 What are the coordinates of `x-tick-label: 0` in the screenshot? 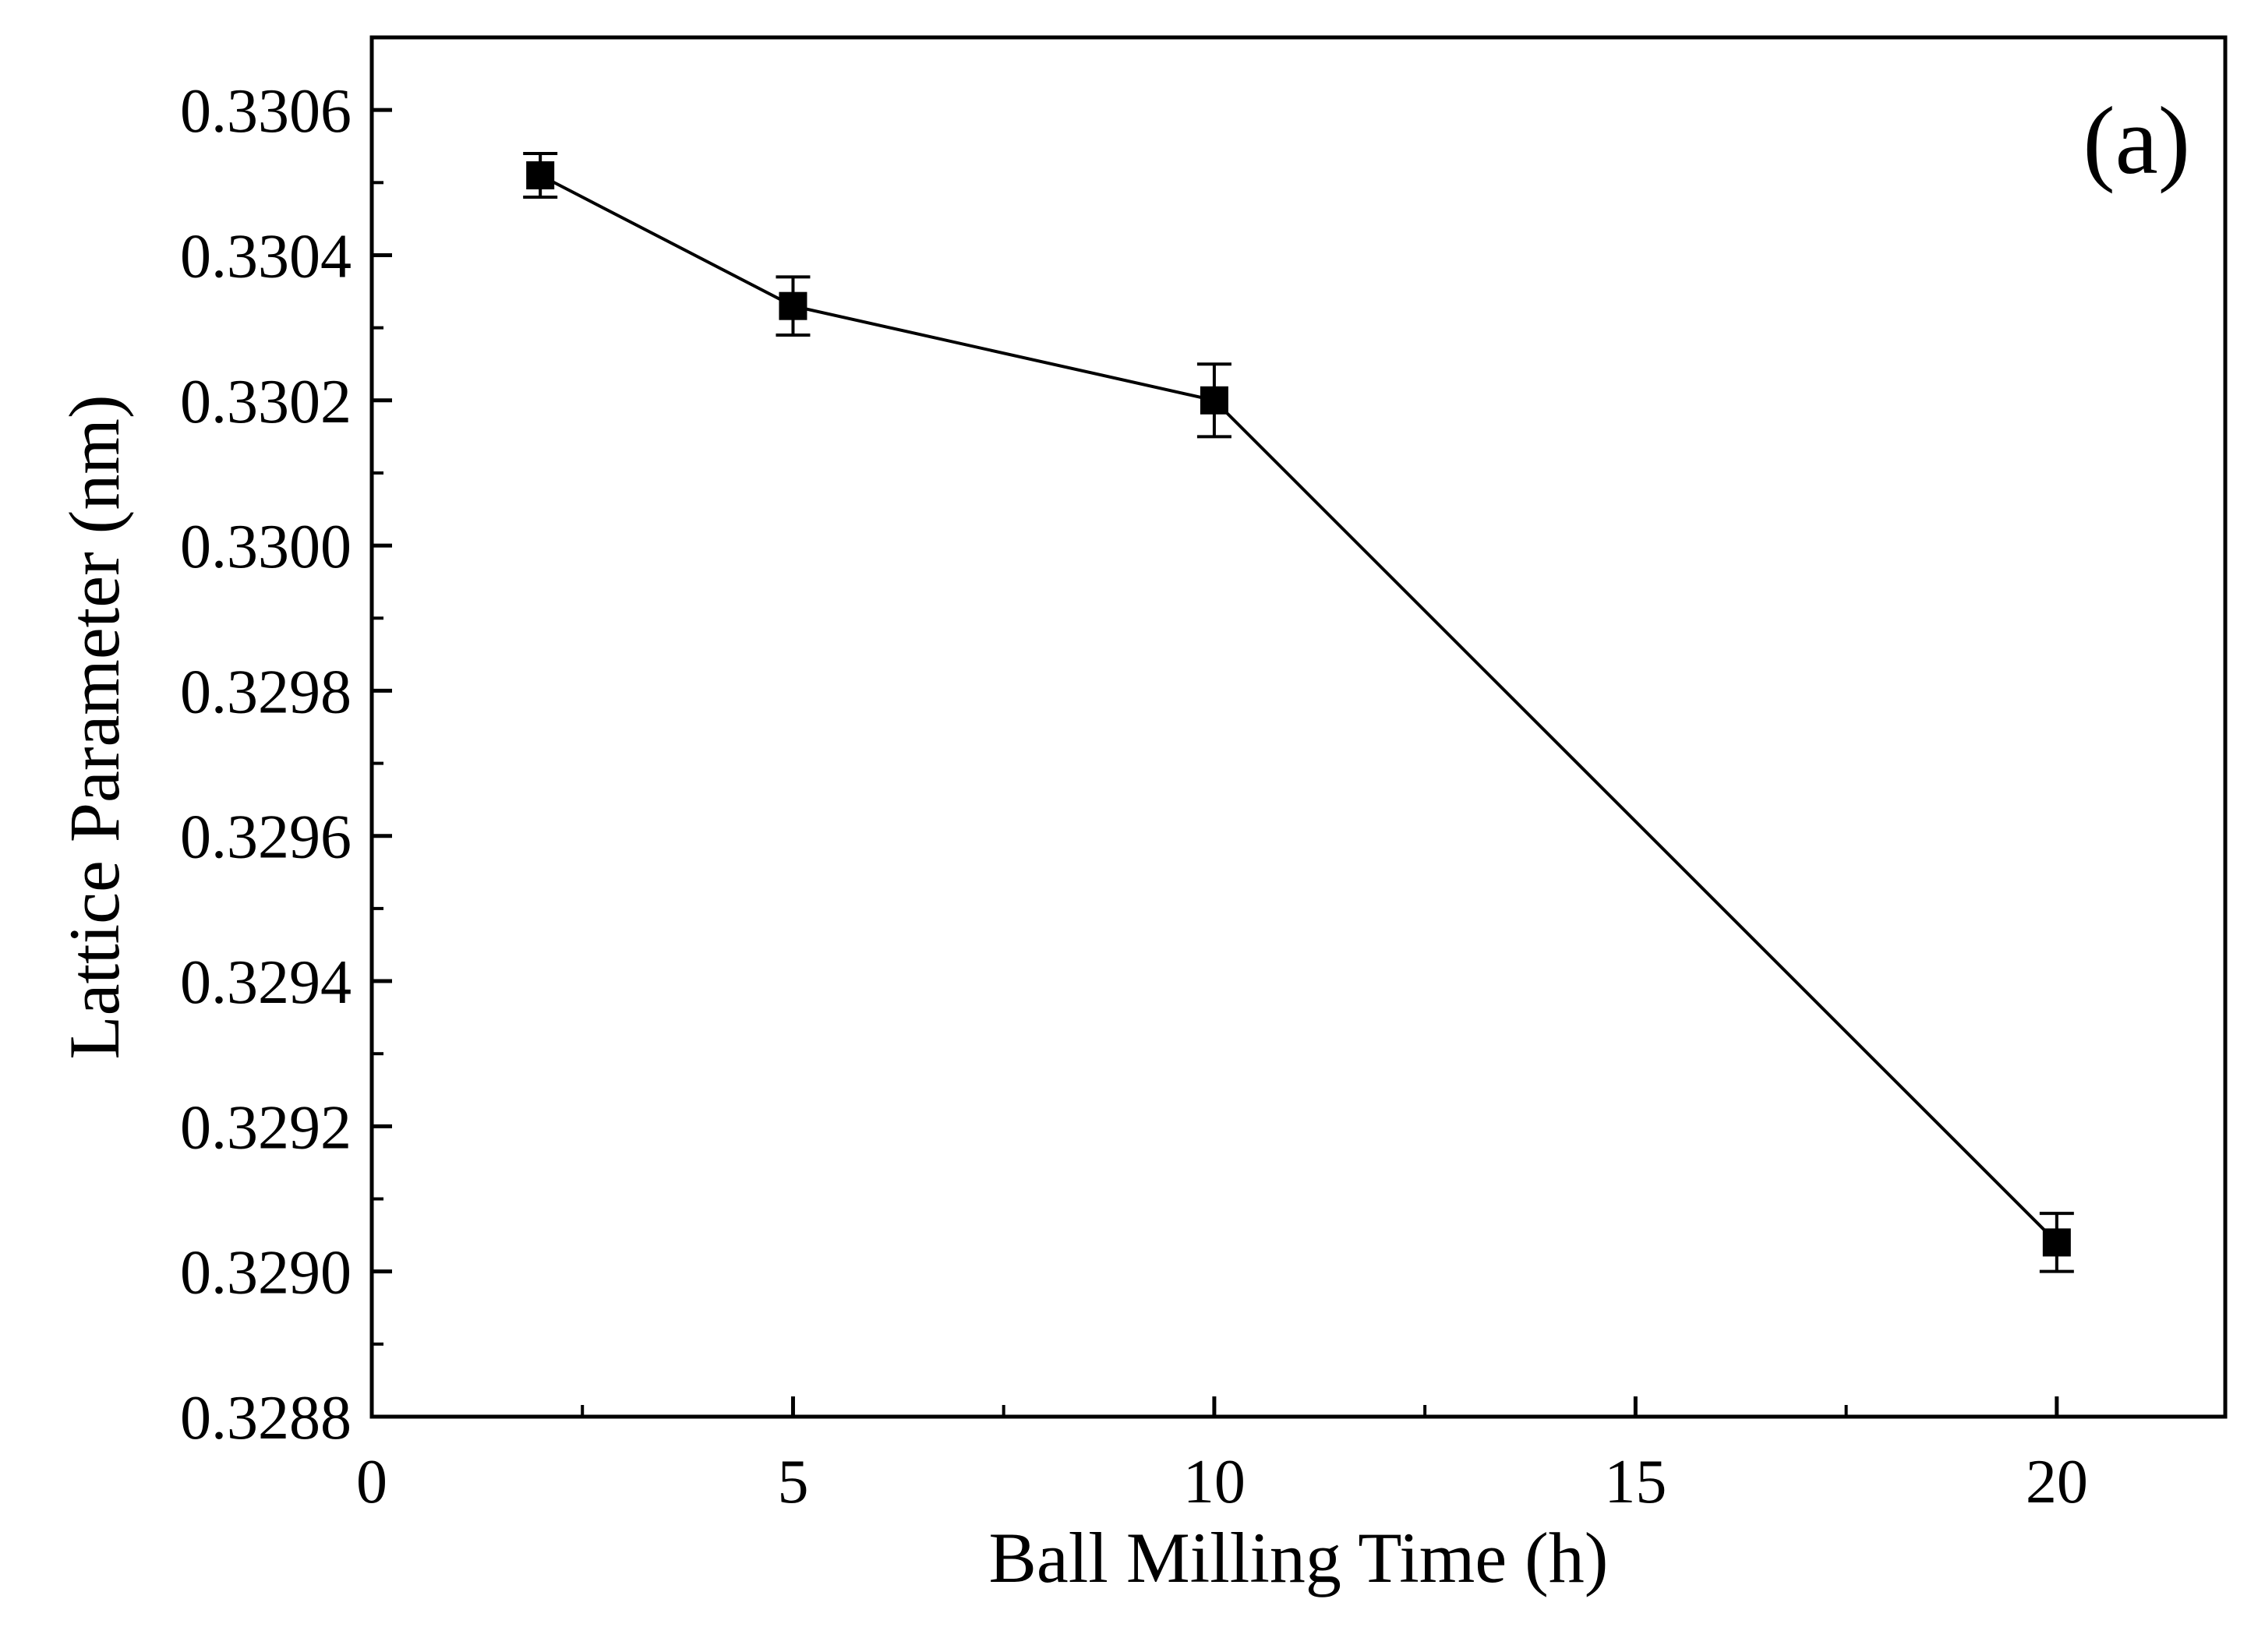 It's located at (371, 1482).